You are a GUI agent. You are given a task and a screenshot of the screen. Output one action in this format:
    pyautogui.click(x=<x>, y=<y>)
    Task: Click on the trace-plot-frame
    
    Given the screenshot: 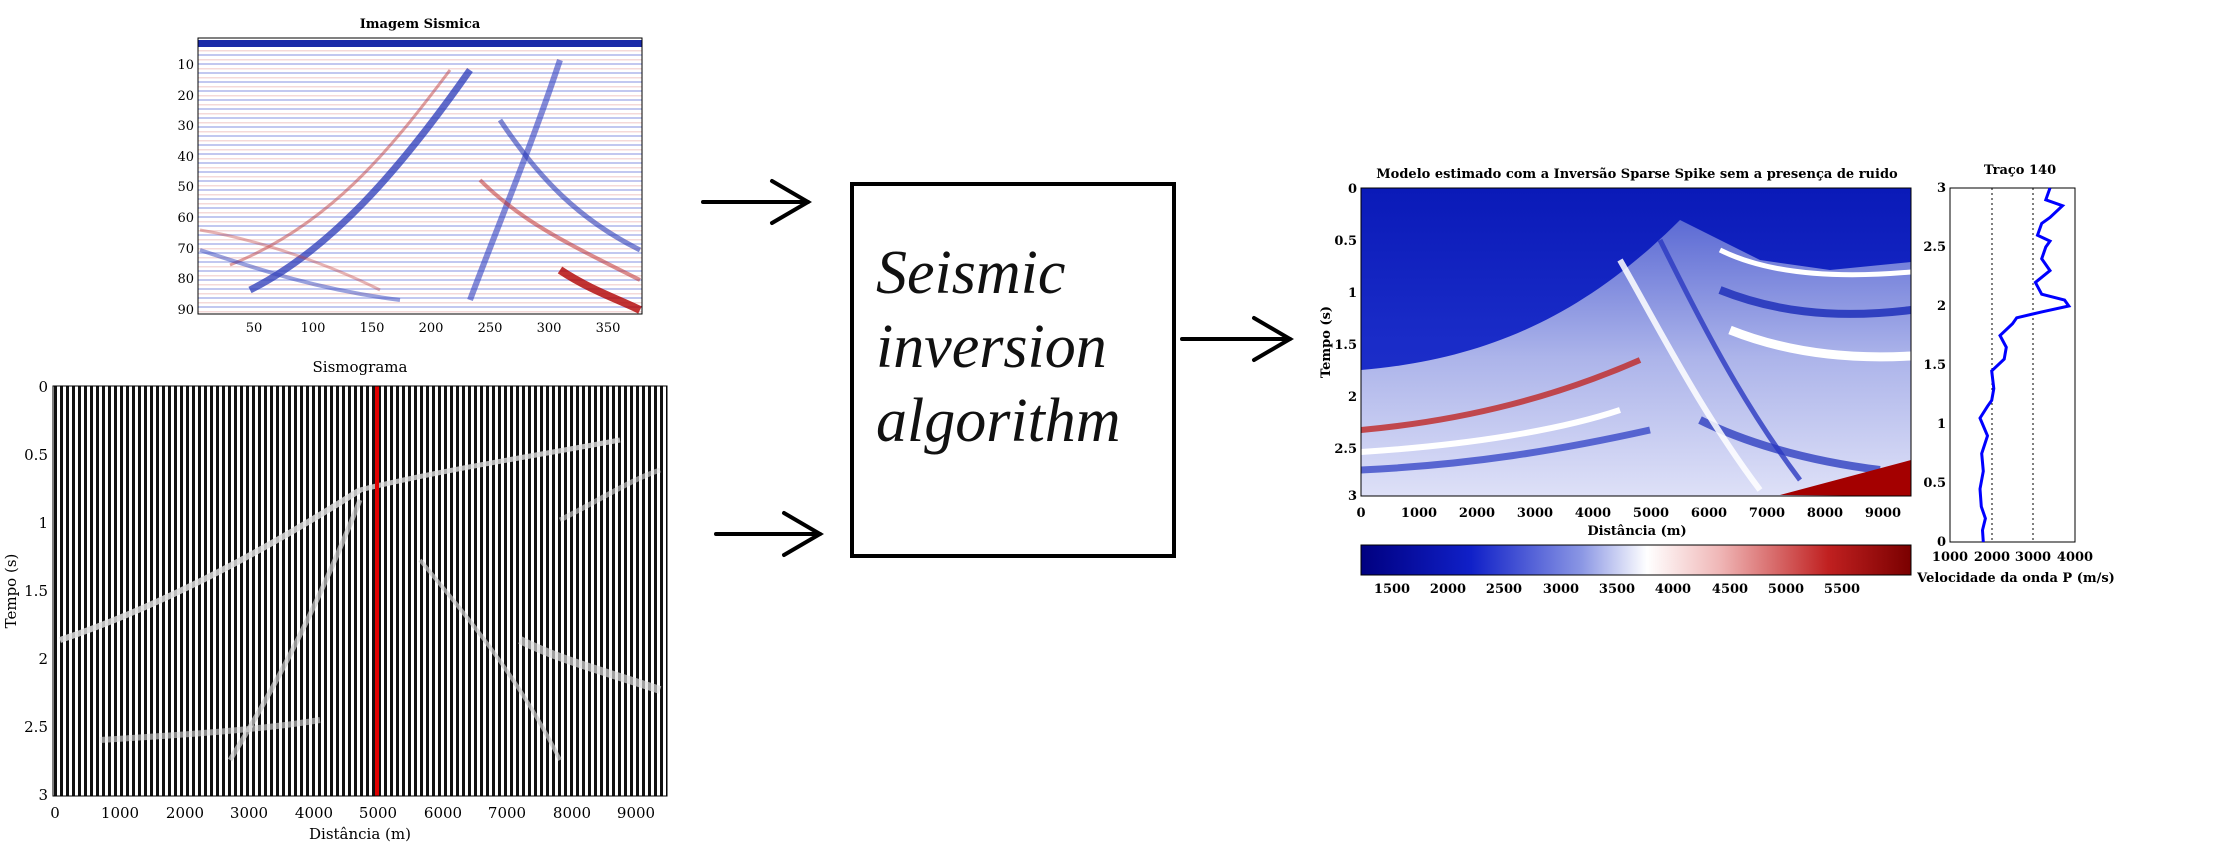 What is the action you would take?
    pyautogui.click(x=2012, y=365)
    